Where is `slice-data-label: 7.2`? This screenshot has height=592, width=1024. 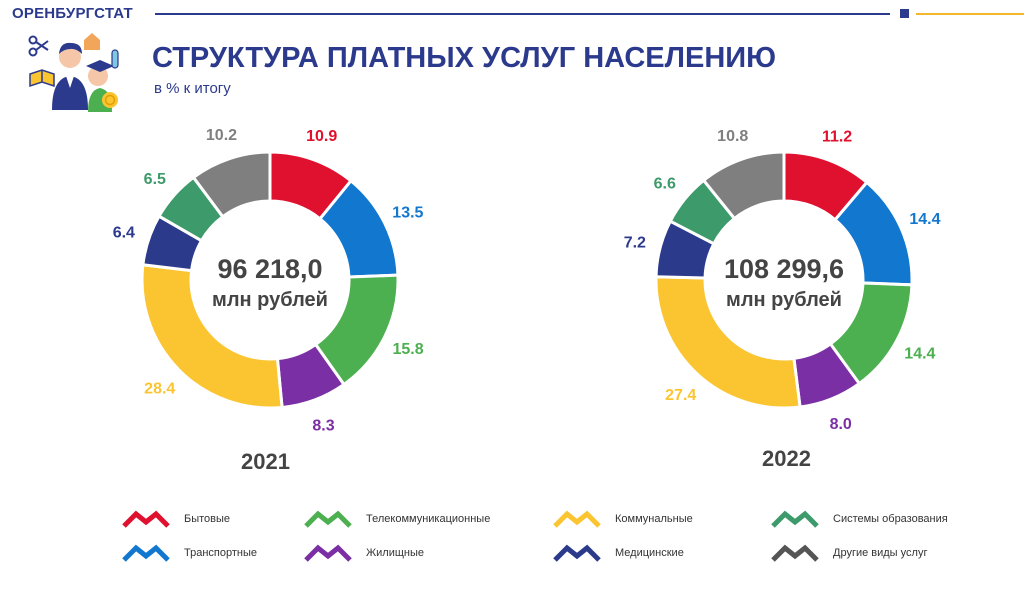 slice-data-label: 7.2 is located at coordinates (635, 243).